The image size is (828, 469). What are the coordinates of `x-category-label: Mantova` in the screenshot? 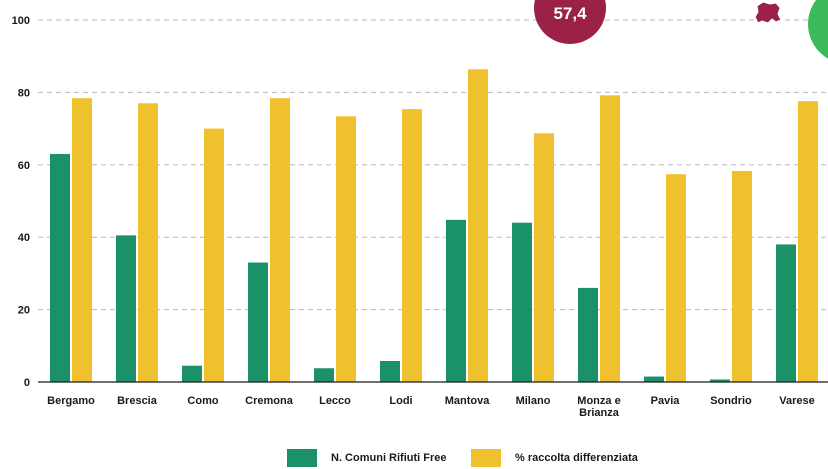 It's located at (468, 401).